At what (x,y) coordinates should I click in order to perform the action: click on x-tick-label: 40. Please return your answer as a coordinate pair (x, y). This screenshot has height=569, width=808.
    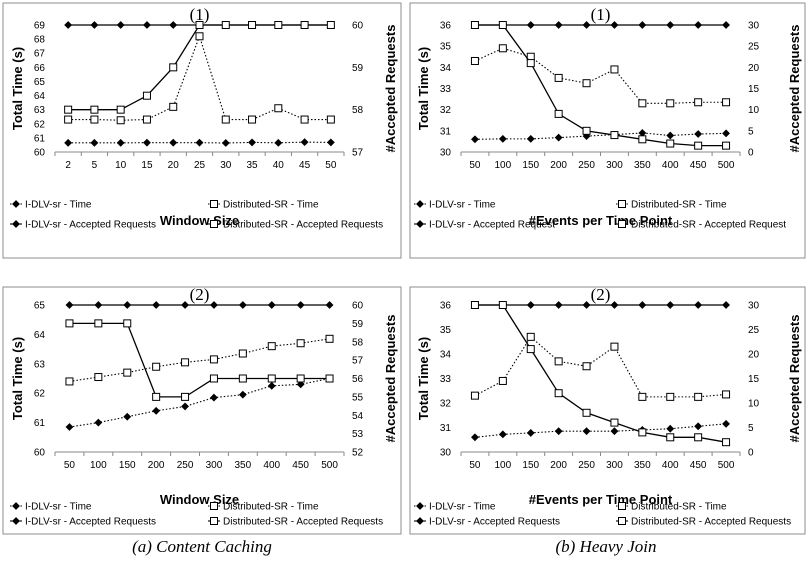
    Looking at the image, I should click on (279, 165).